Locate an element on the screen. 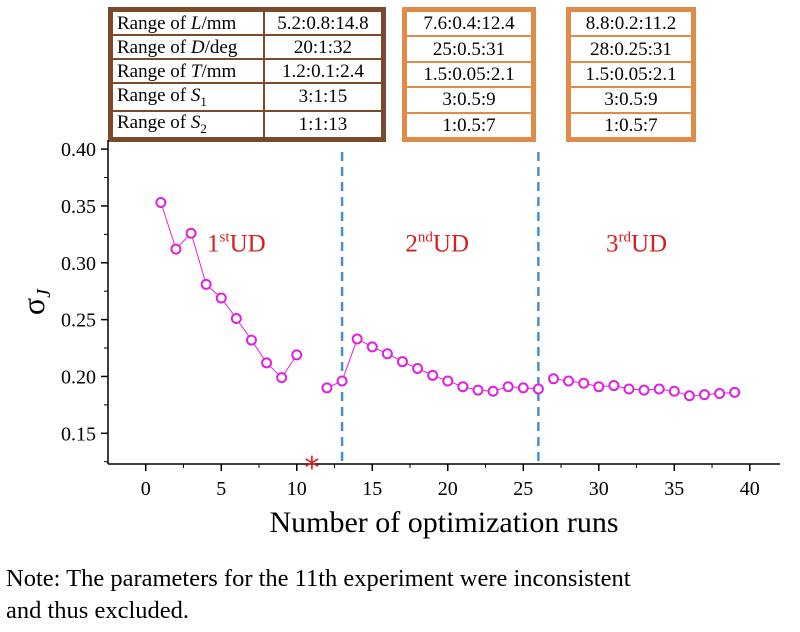  table-1-value: 1.2:0.1:2.4 is located at coordinates (323, 71).